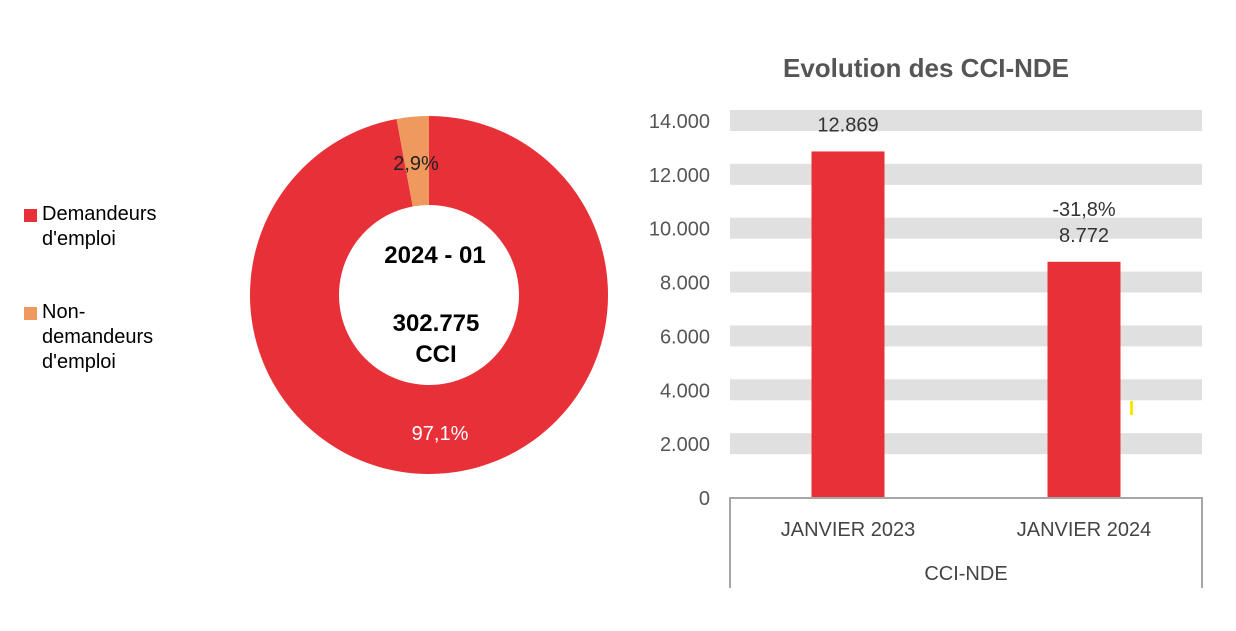 The height and width of the screenshot is (631, 1236). Describe the element at coordinates (1131, 408) in the screenshot. I see `marker` at that location.